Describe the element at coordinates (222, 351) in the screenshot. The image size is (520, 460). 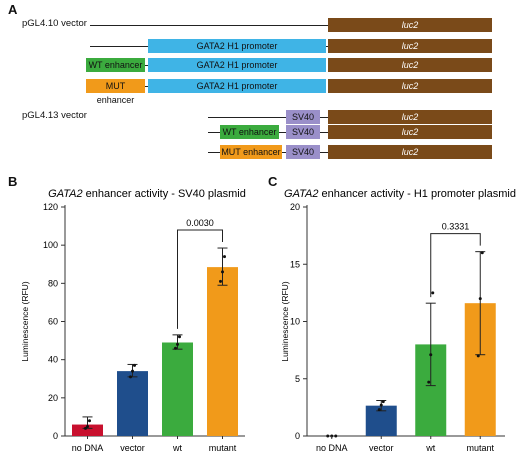
I see `bar-mutant` at that location.